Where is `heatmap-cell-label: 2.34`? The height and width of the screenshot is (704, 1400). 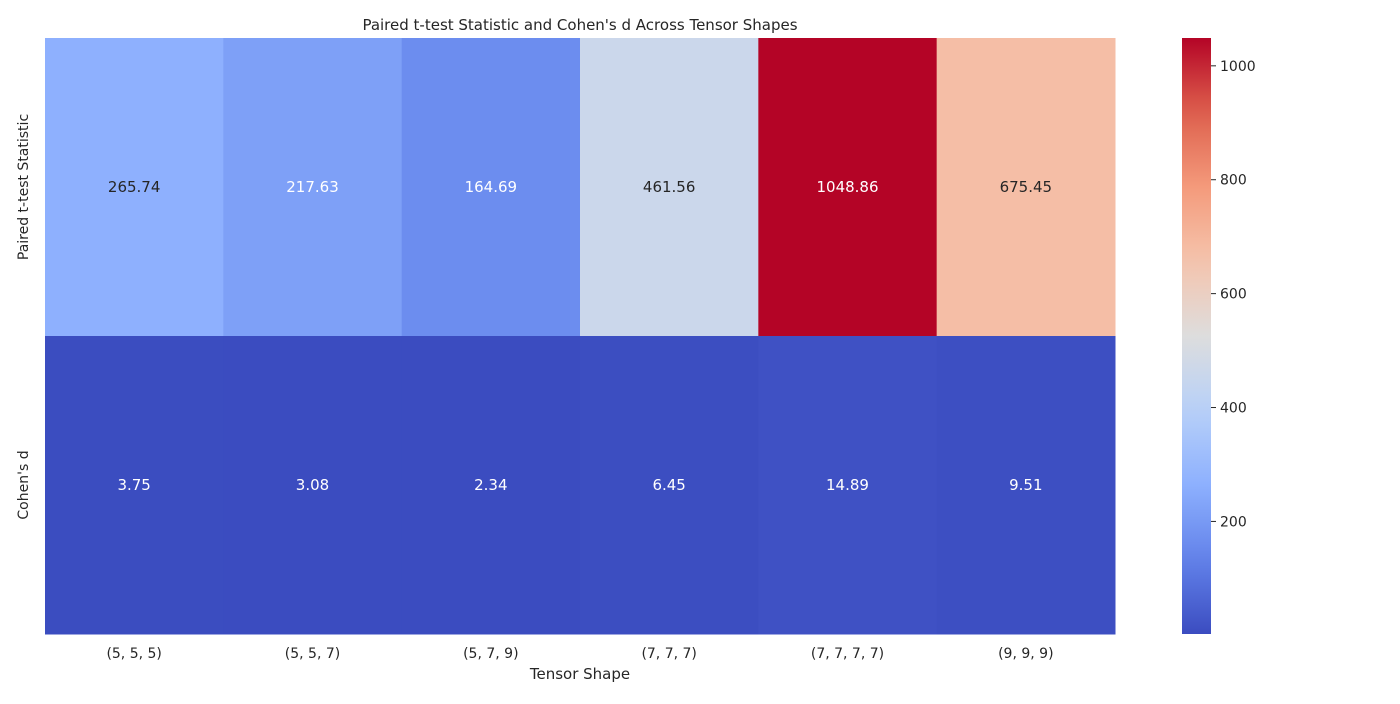 heatmap-cell-label: 2.34 is located at coordinates (490, 485).